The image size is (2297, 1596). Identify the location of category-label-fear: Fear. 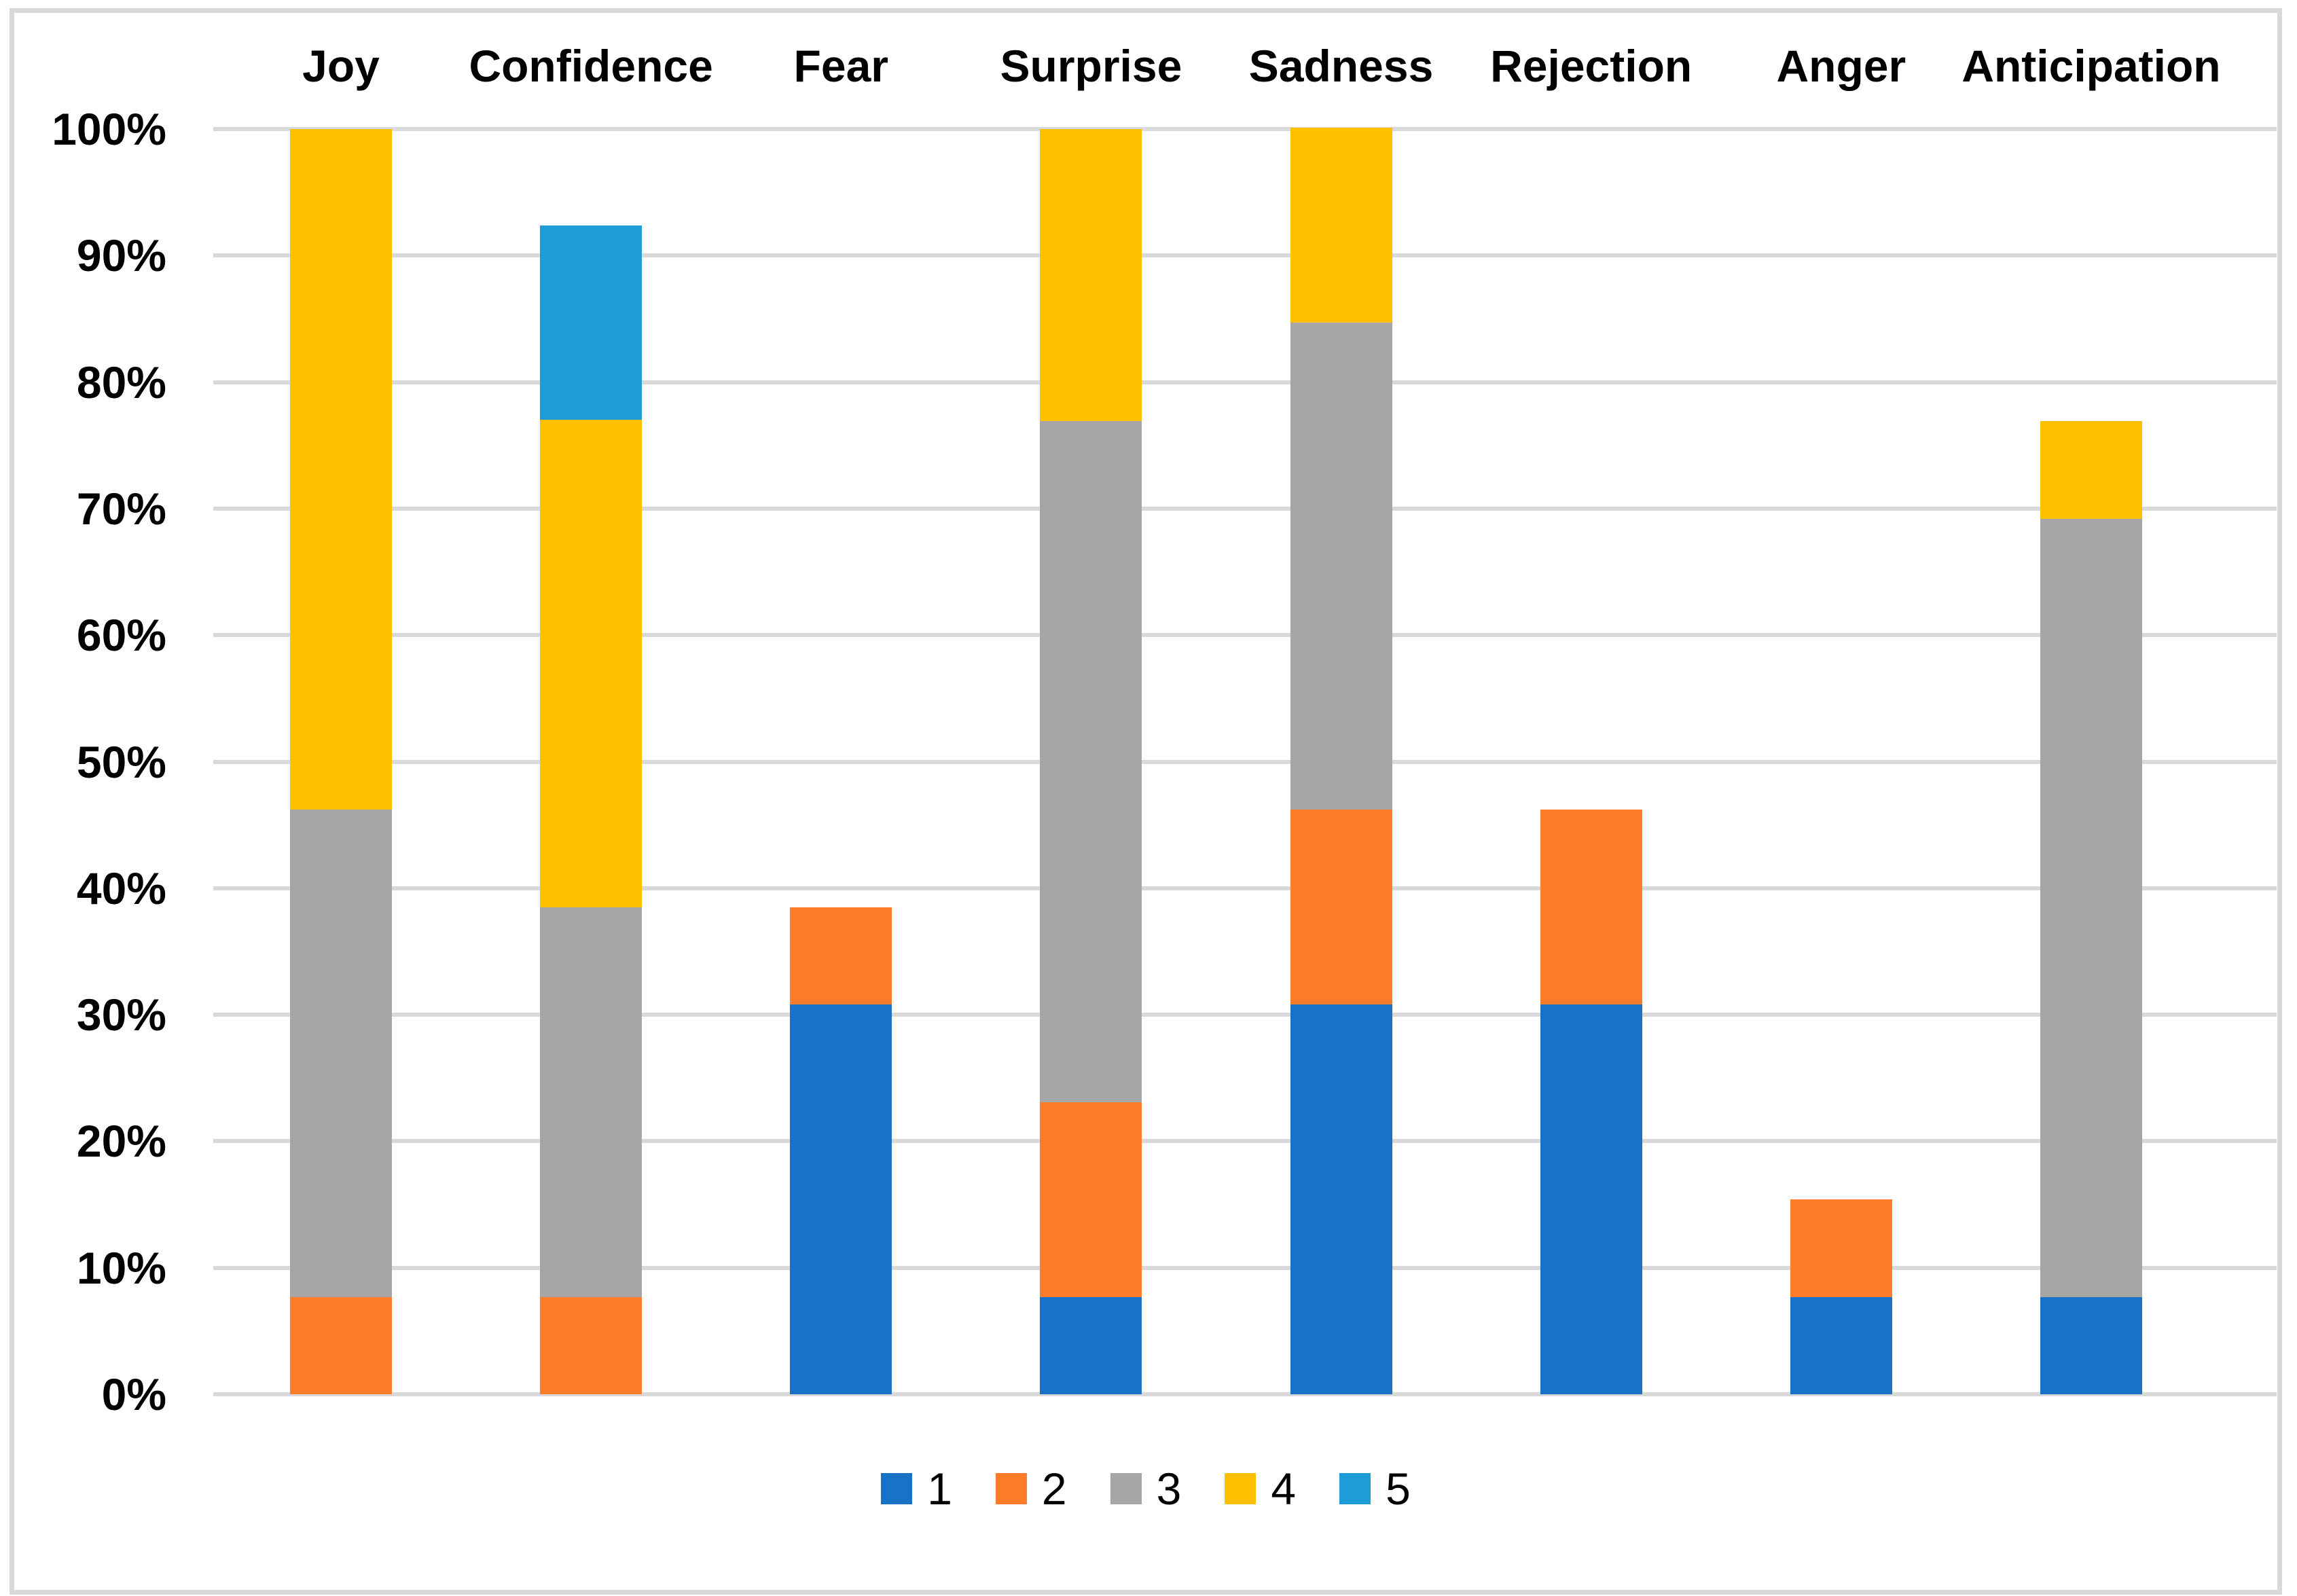
(840, 66).